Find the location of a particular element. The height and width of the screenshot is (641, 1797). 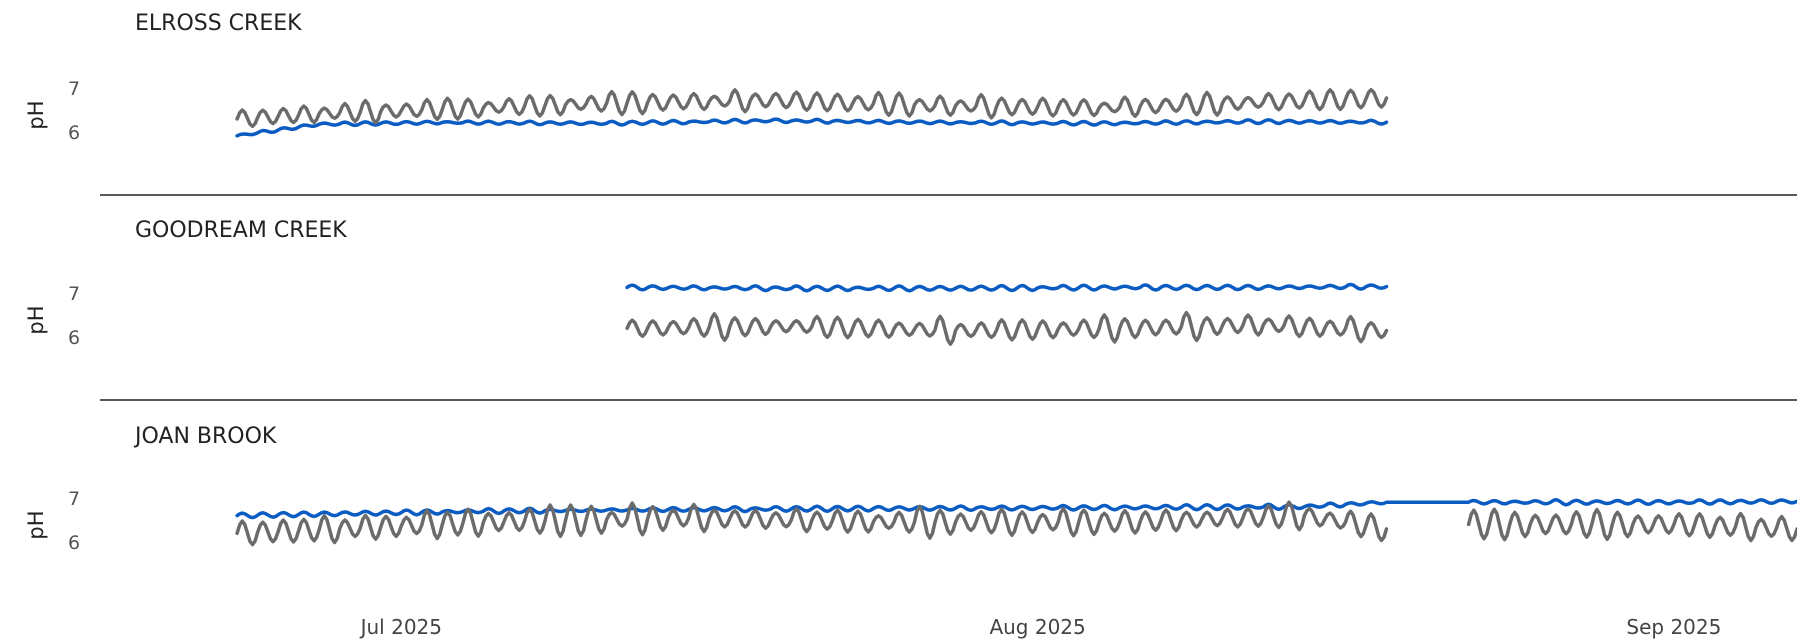

x-tick-label: Sep 2025 is located at coordinates (1673, 627).